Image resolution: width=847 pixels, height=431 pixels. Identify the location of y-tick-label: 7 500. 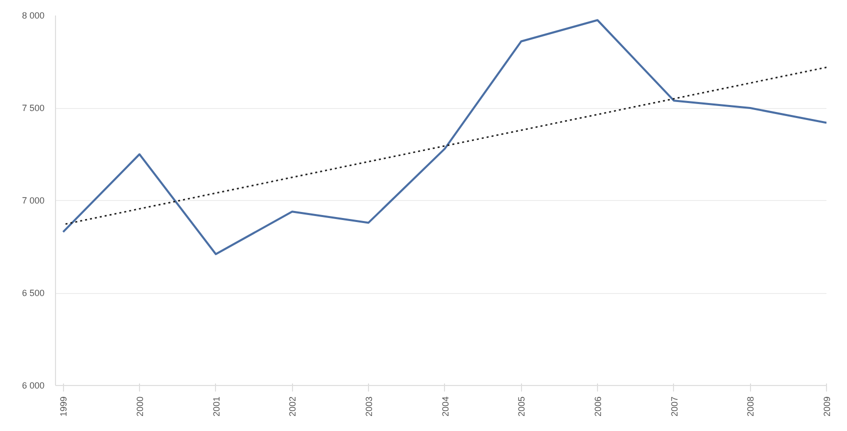
(33, 108).